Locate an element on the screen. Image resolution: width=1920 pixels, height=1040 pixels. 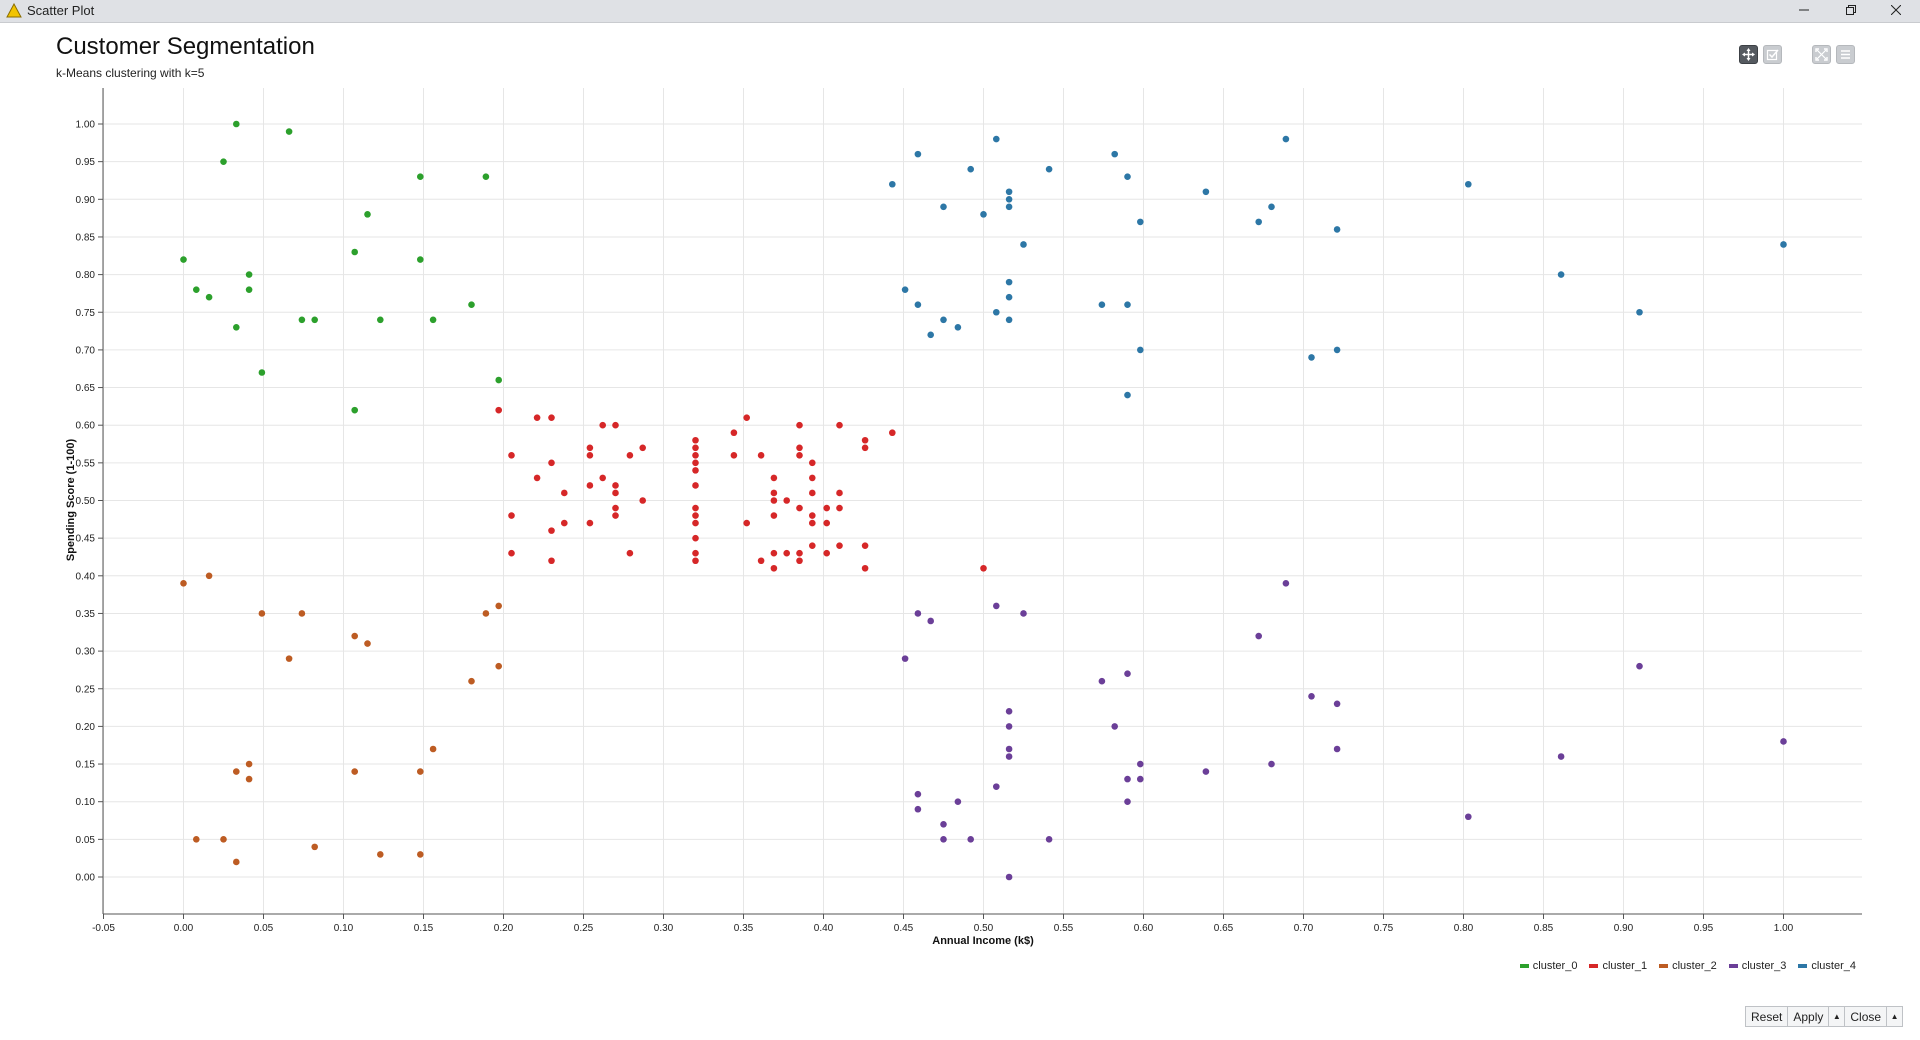
x-tick-label: 0.45 is located at coordinates (904, 928).